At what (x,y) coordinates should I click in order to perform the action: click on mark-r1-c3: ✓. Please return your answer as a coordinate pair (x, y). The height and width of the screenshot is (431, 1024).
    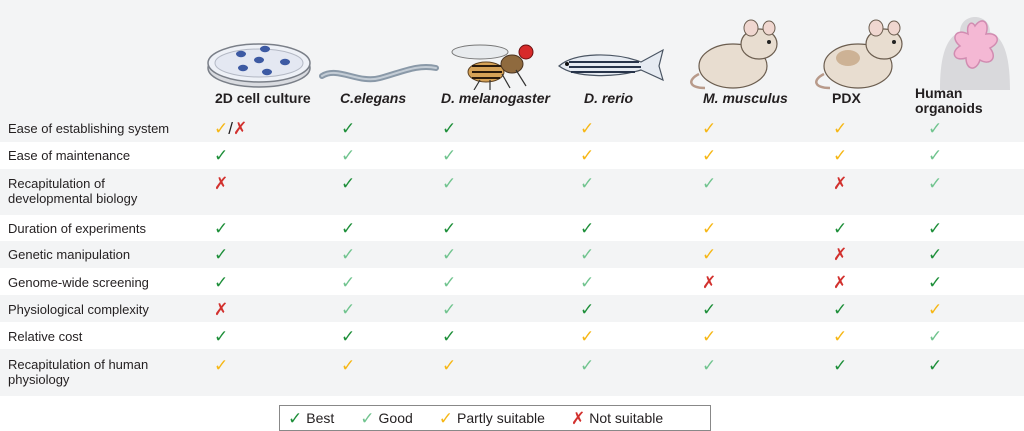
    Looking at the image, I should click on (449, 129).